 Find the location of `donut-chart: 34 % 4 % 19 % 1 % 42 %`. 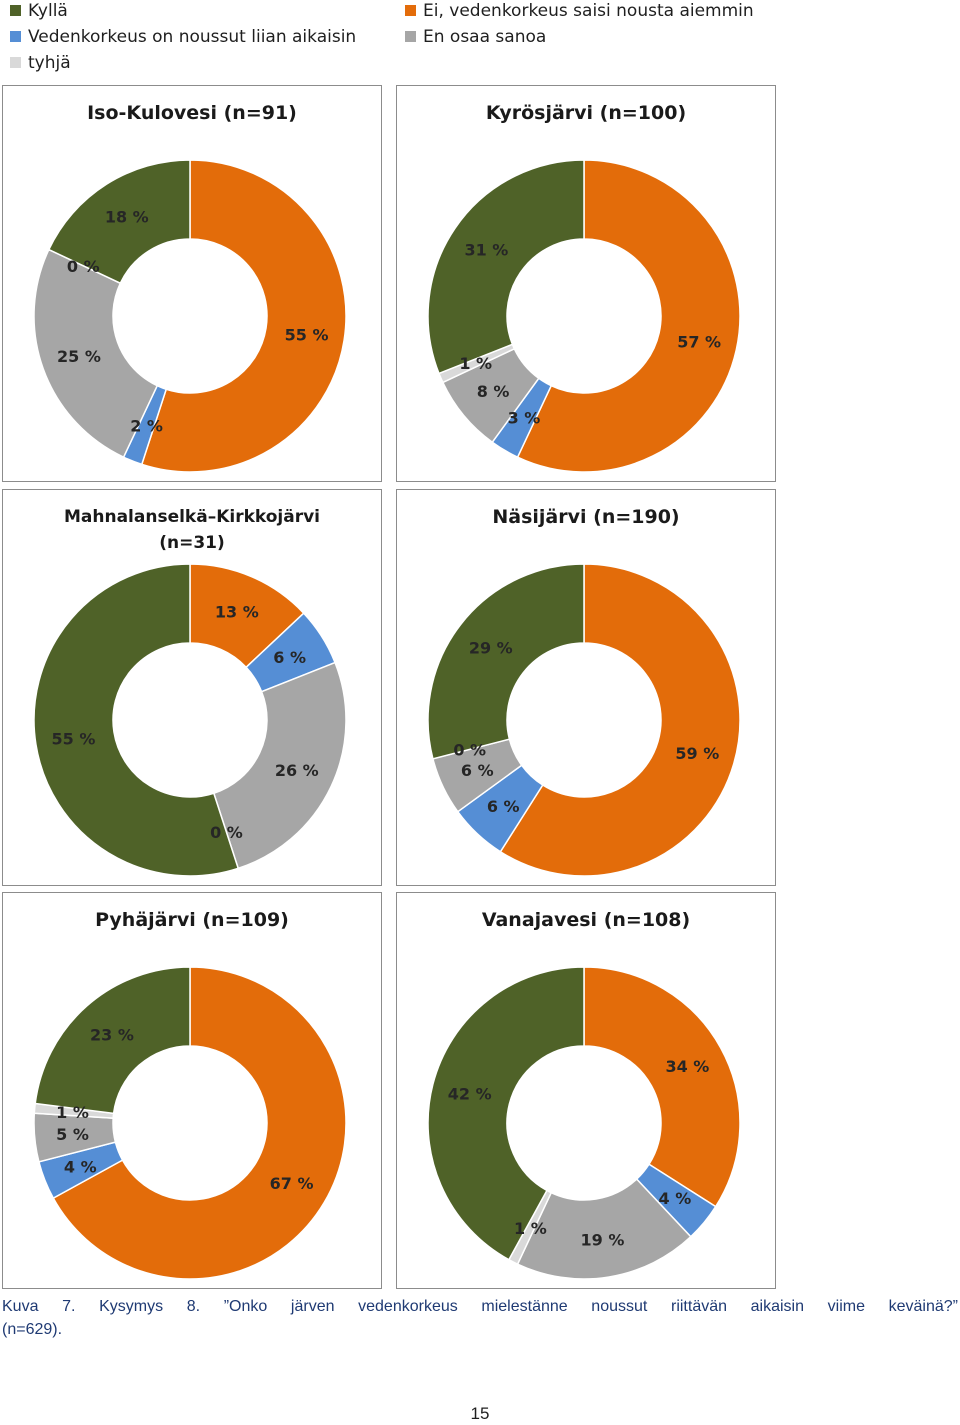

donut-chart: 34 % 4 % 19 % 1 % 42 % is located at coordinates (584, 1123).